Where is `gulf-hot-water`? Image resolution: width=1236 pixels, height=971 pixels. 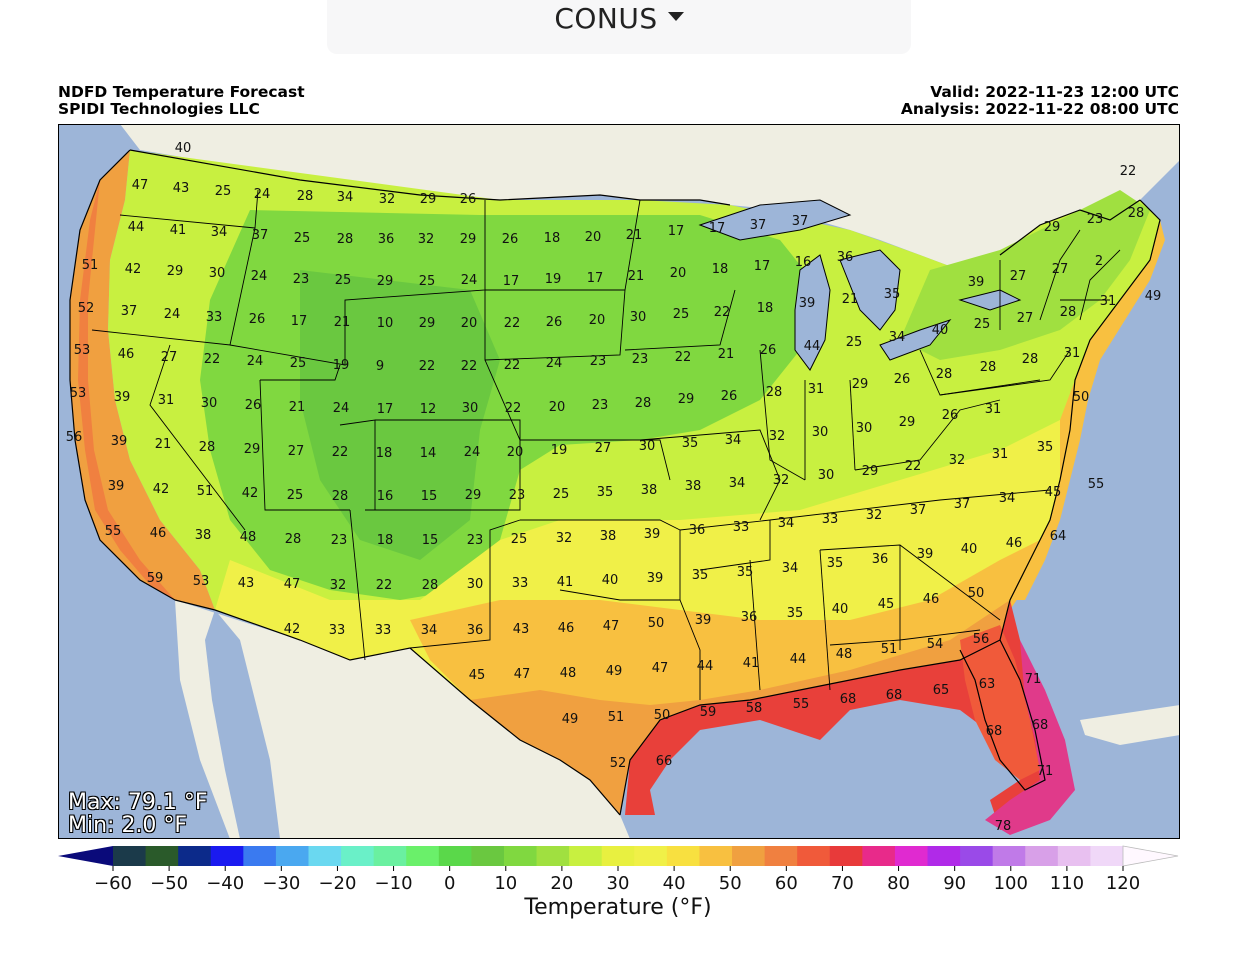 gulf-hot-water is located at coordinates (842, 715).